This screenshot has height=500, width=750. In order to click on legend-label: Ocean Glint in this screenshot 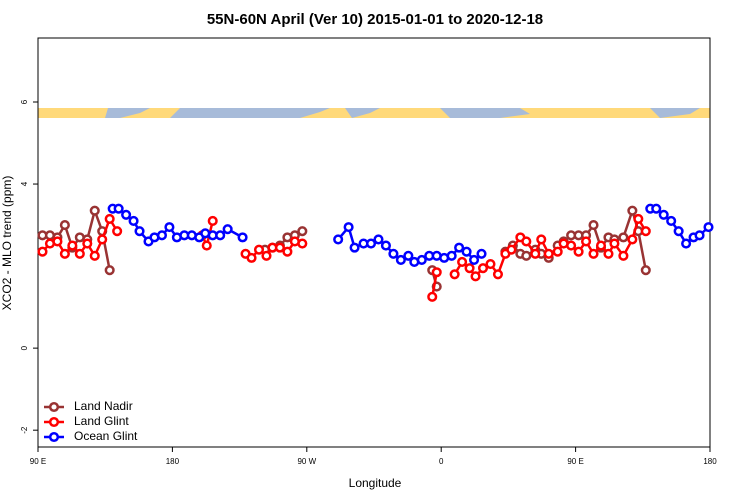, I will do `click(106, 436)`.